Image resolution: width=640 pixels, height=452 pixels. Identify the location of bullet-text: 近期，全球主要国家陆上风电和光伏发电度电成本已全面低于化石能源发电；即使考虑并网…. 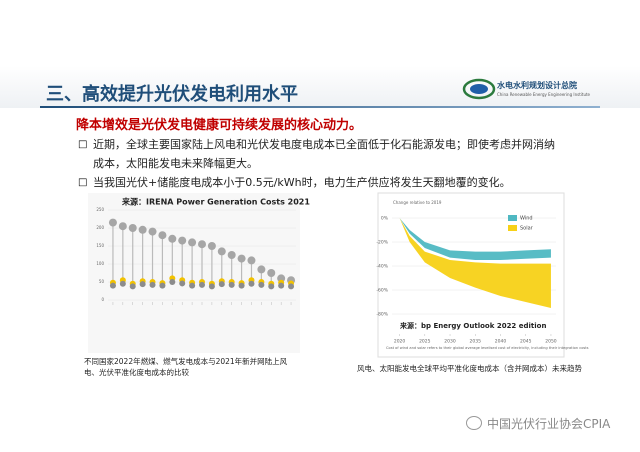
(324, 154).